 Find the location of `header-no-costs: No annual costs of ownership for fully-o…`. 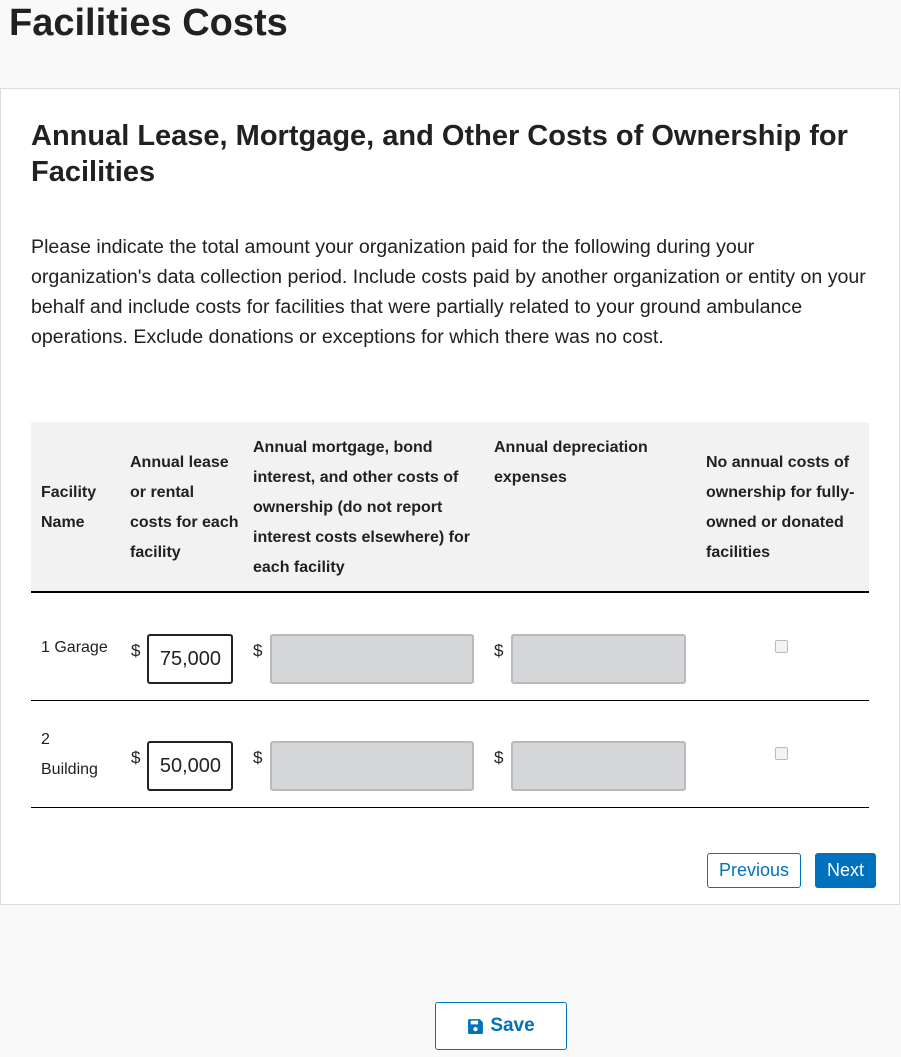

header-no-costs: No annual costs of ownership for fully-o… is located at coordinates (780, 507).